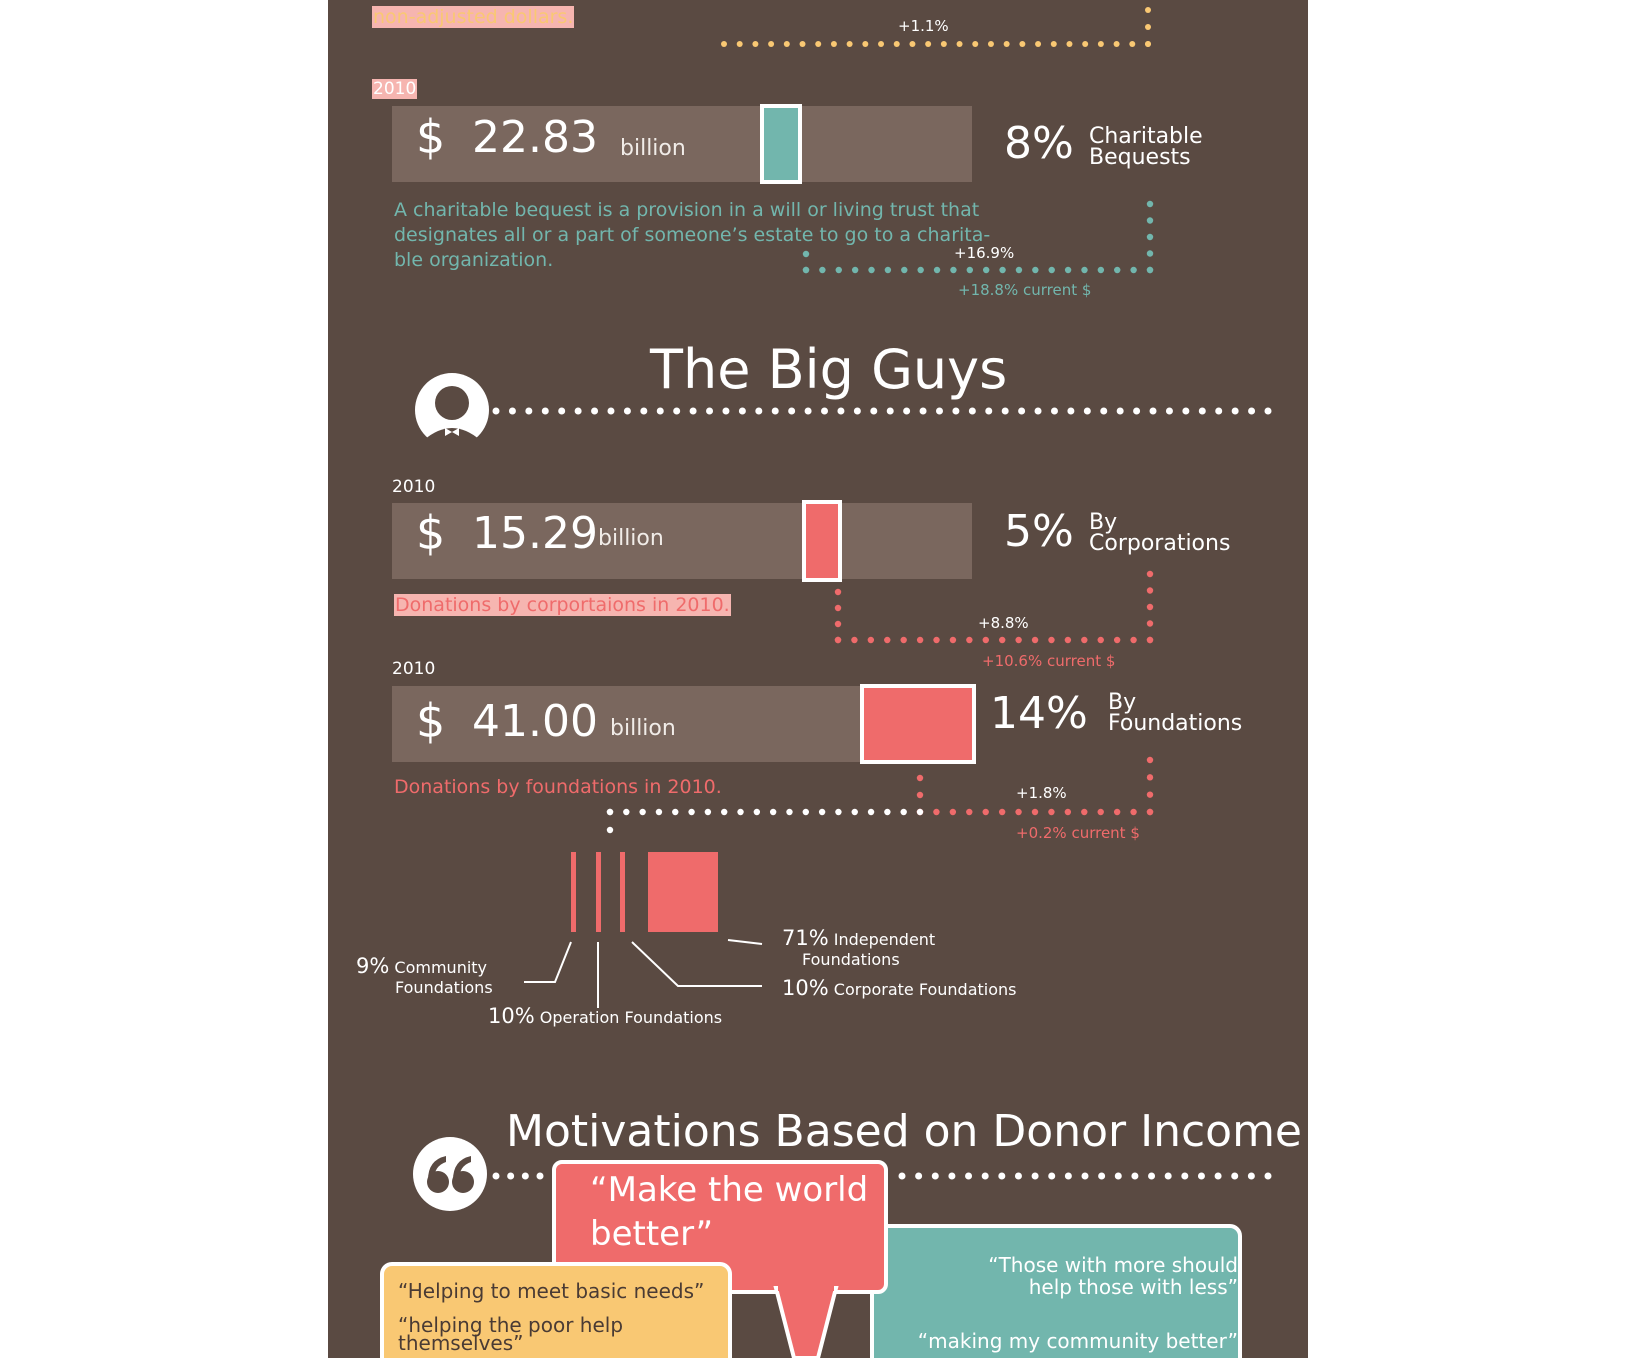 The width and height of the screenshot is (1634, 1358). I want to click on corporations-year: 2010, so click(414, 487).